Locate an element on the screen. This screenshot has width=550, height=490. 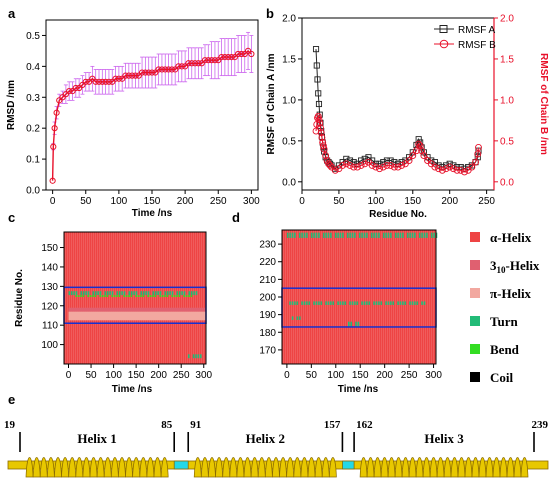
y-right-tick-label: 2.0 is located at coordinates (507, 19).